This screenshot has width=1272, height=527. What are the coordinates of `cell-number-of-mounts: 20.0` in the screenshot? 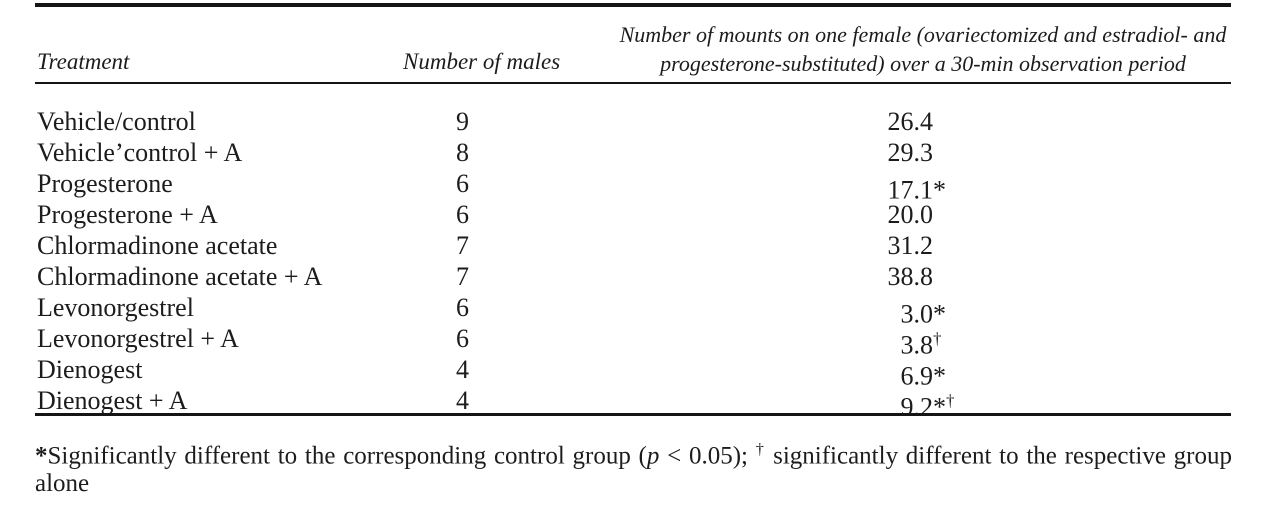 It's located at (839, 214).